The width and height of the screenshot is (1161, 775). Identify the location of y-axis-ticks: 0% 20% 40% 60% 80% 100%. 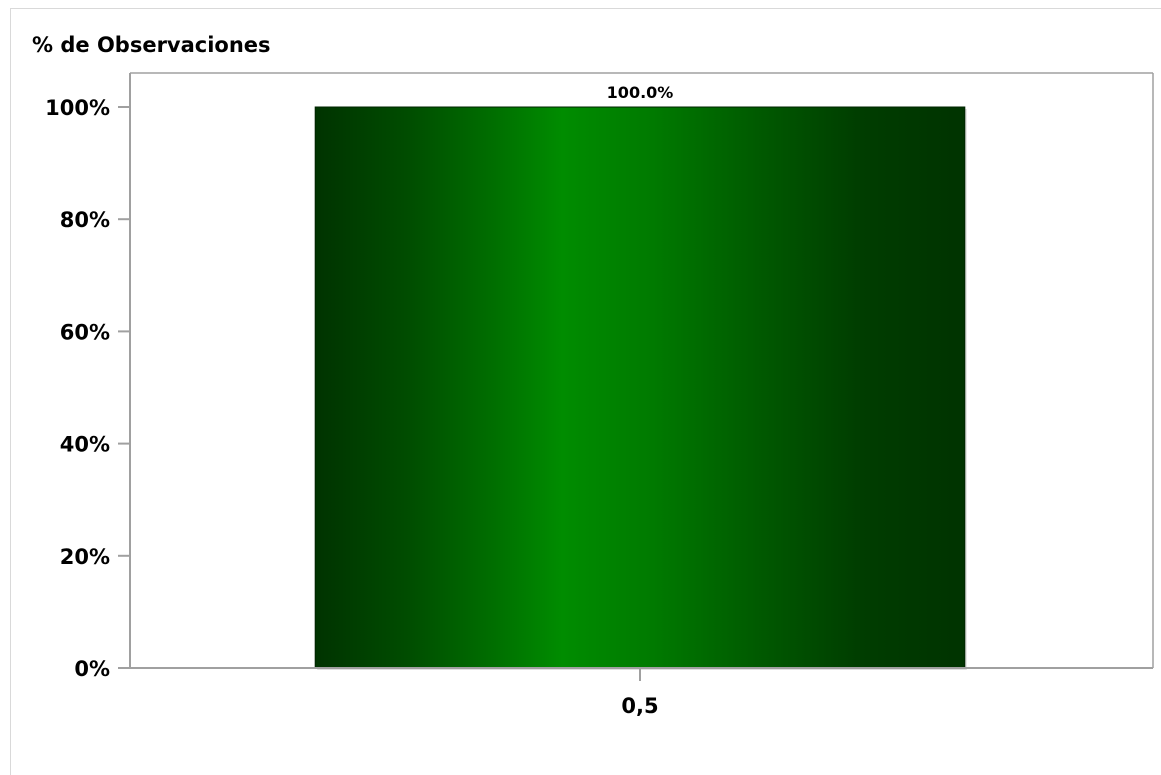
(87, 388).